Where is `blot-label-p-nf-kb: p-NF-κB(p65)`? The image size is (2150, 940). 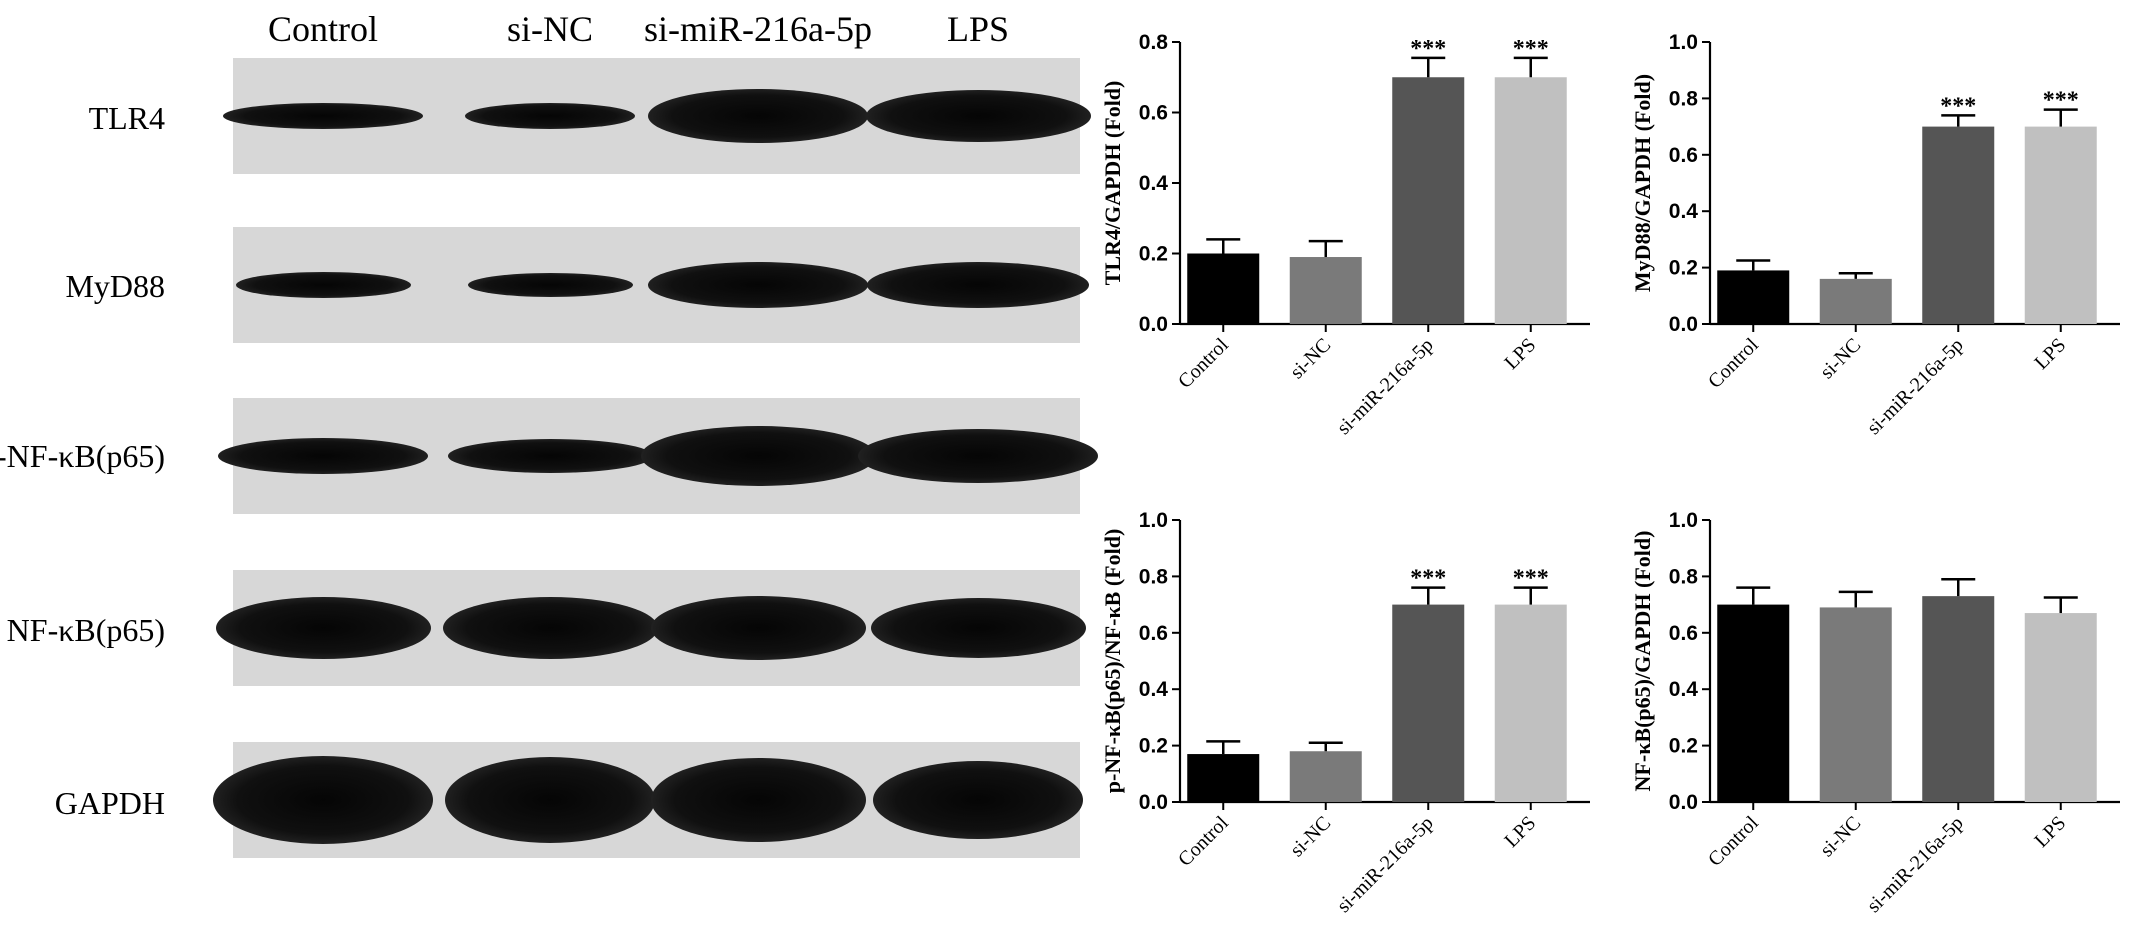 blot-label-p-nf-kb: p-NF-κB(p65) is located at coordinates (82, 456).